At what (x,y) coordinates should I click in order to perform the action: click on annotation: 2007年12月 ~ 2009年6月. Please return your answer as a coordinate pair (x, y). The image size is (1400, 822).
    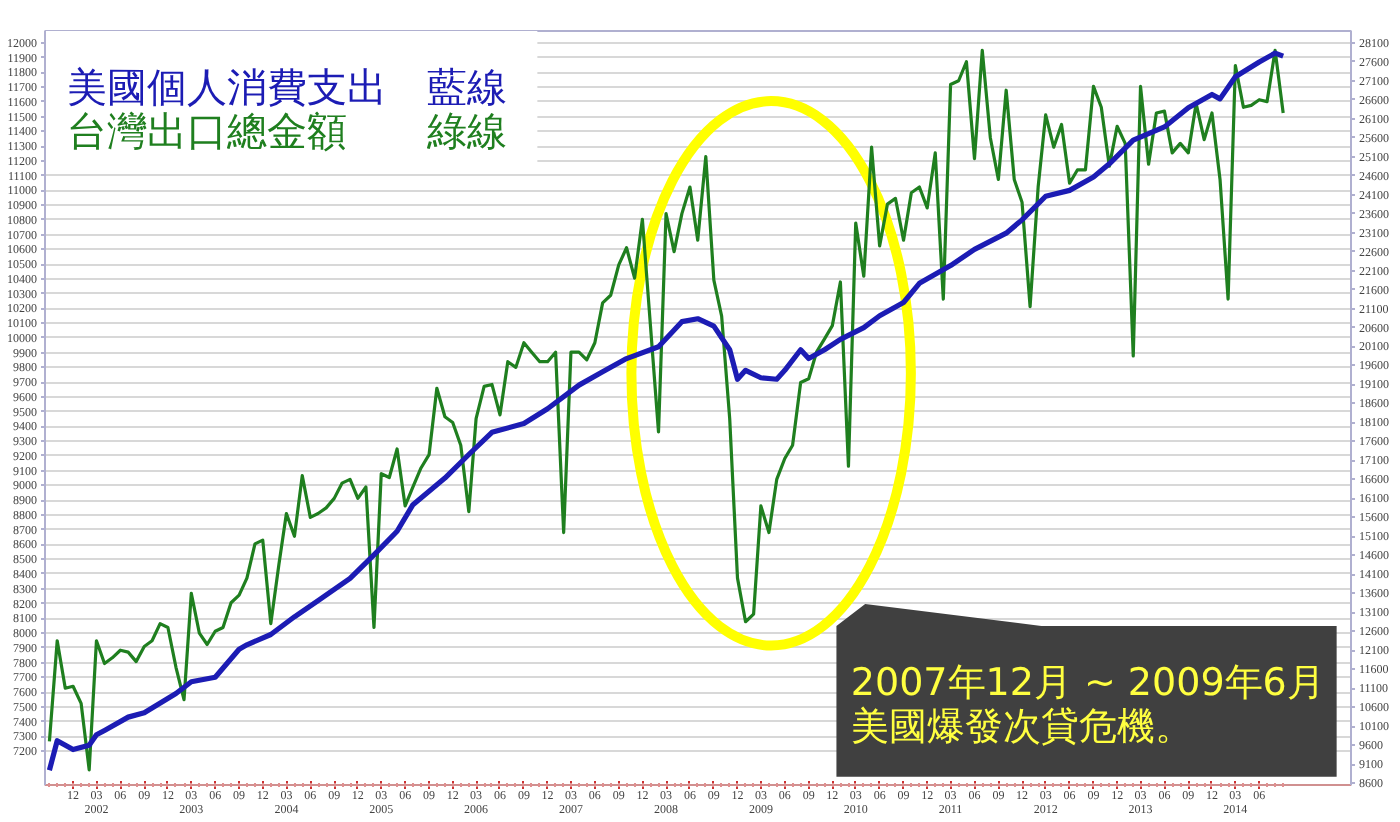
    Looking at the image, I should click on (1087, 683).